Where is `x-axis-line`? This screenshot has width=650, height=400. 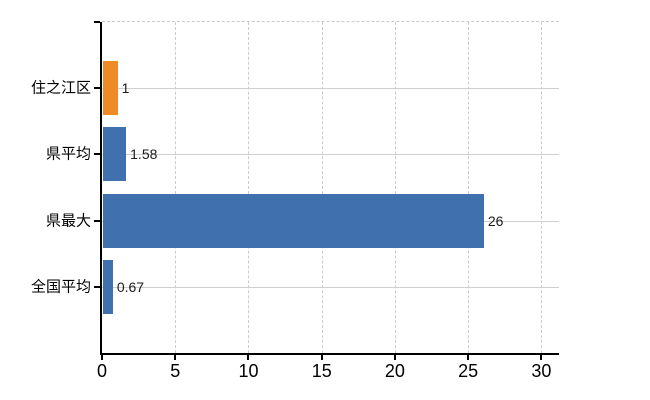
x-axis-line is located at coordinates (329, 354).